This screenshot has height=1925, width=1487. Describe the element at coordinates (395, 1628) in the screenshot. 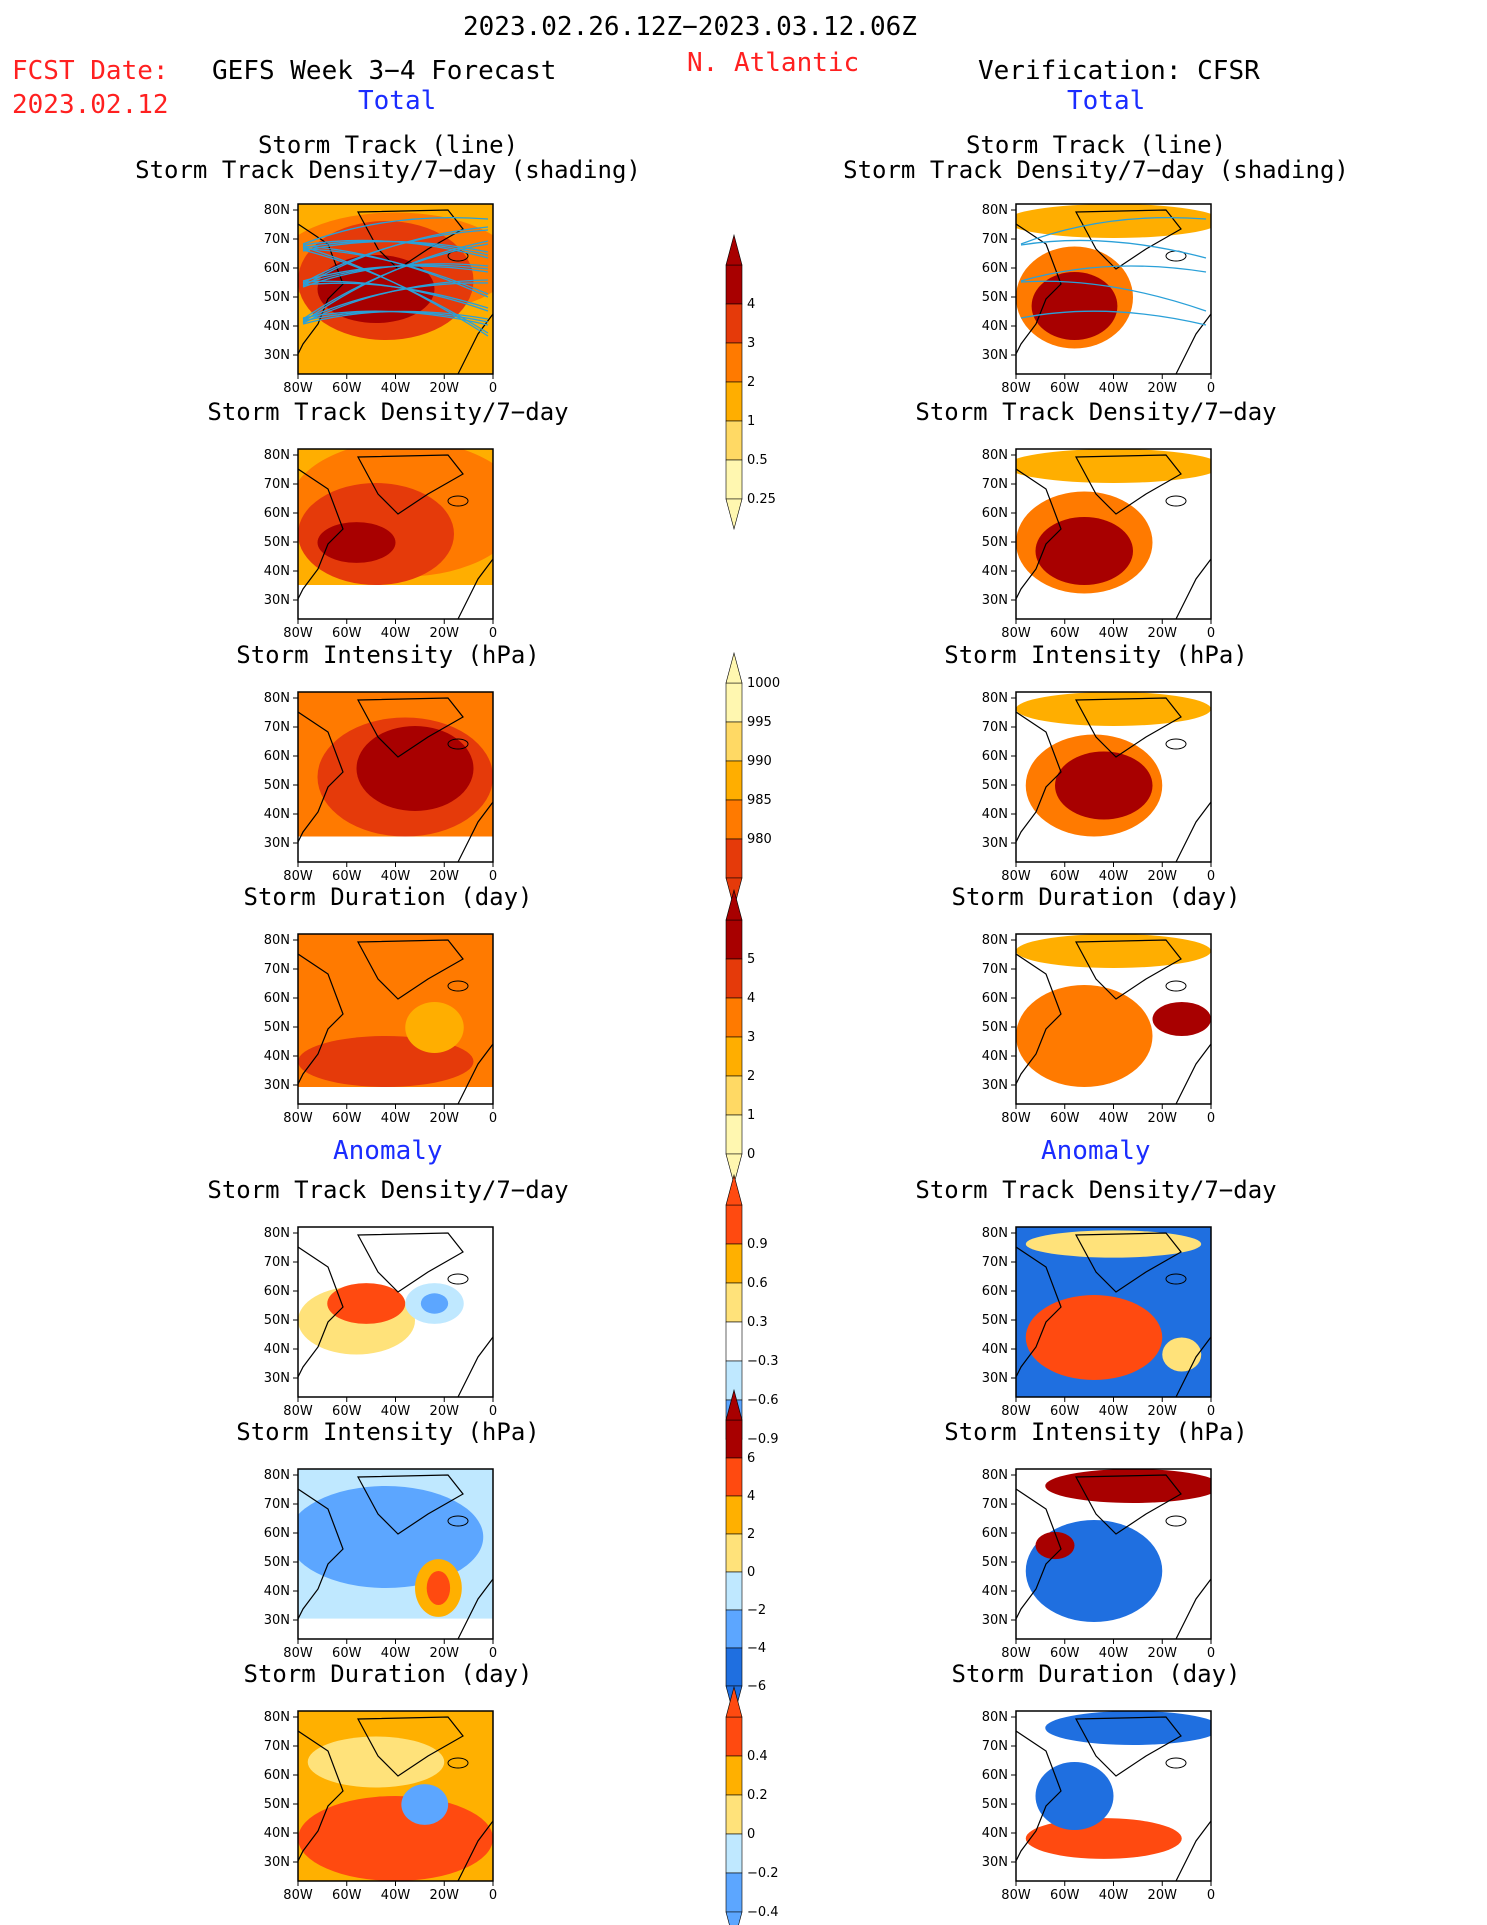

I see `no-data-region` at that location.